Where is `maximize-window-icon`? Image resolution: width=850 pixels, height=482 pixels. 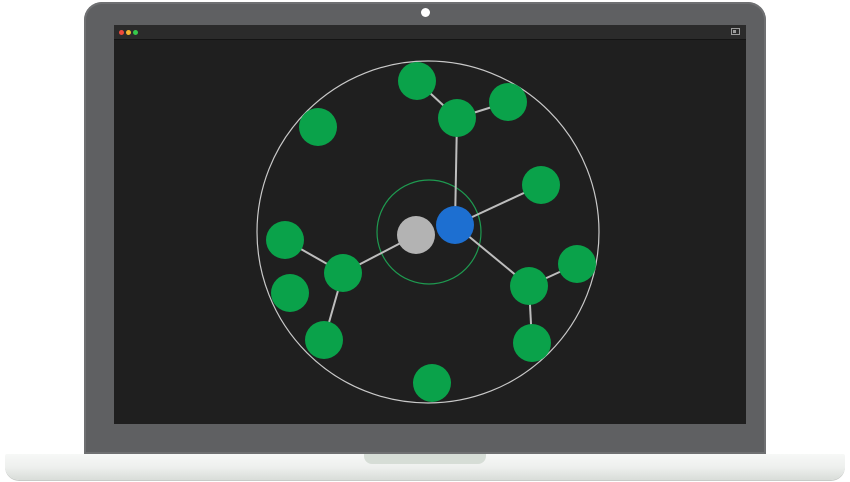
maximize-window-icon is located at coordinates (135, 32).